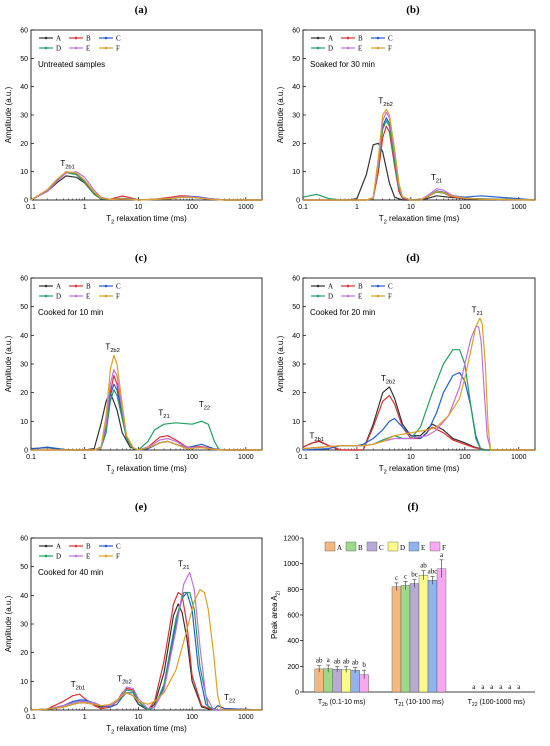 The height and width of the screenshot is (746, 550). Describe the element at coordinates (413, 507) in the screenshot. I see `panel-label: (f)` at that location.